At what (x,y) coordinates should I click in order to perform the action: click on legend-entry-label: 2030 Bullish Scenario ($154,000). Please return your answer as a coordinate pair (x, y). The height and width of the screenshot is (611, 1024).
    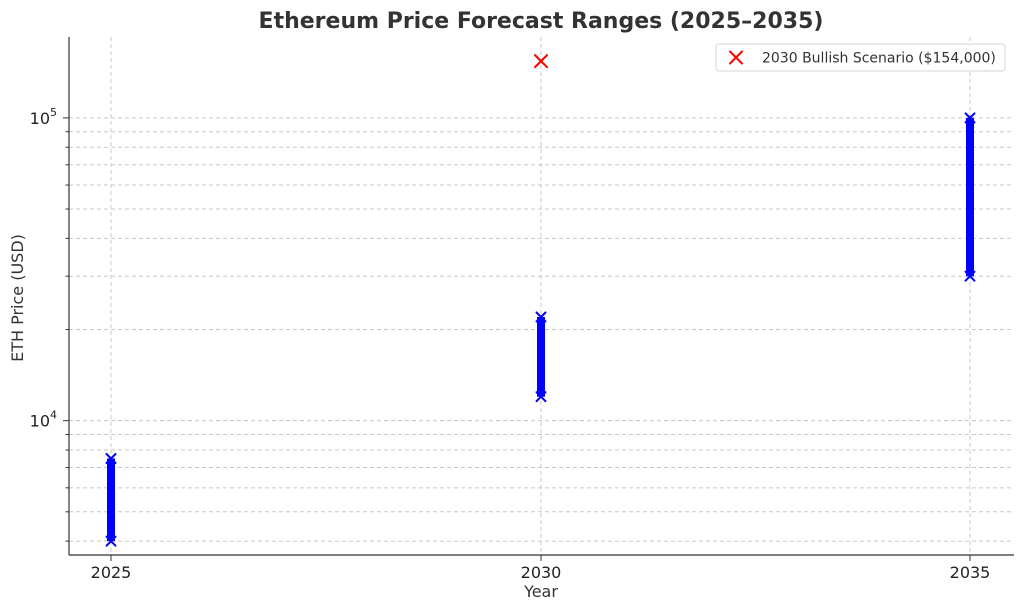
    Looking at the image, I should click on (879, 59).